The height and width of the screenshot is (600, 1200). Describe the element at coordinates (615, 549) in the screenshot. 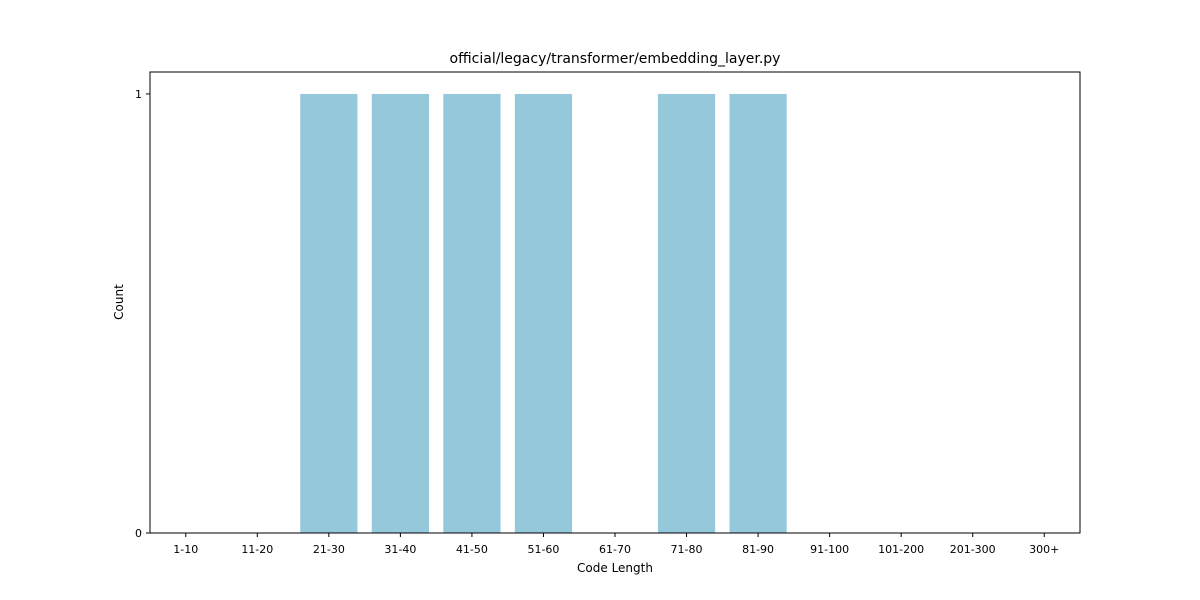

I see `x-tick-label: 61-70` at that location.